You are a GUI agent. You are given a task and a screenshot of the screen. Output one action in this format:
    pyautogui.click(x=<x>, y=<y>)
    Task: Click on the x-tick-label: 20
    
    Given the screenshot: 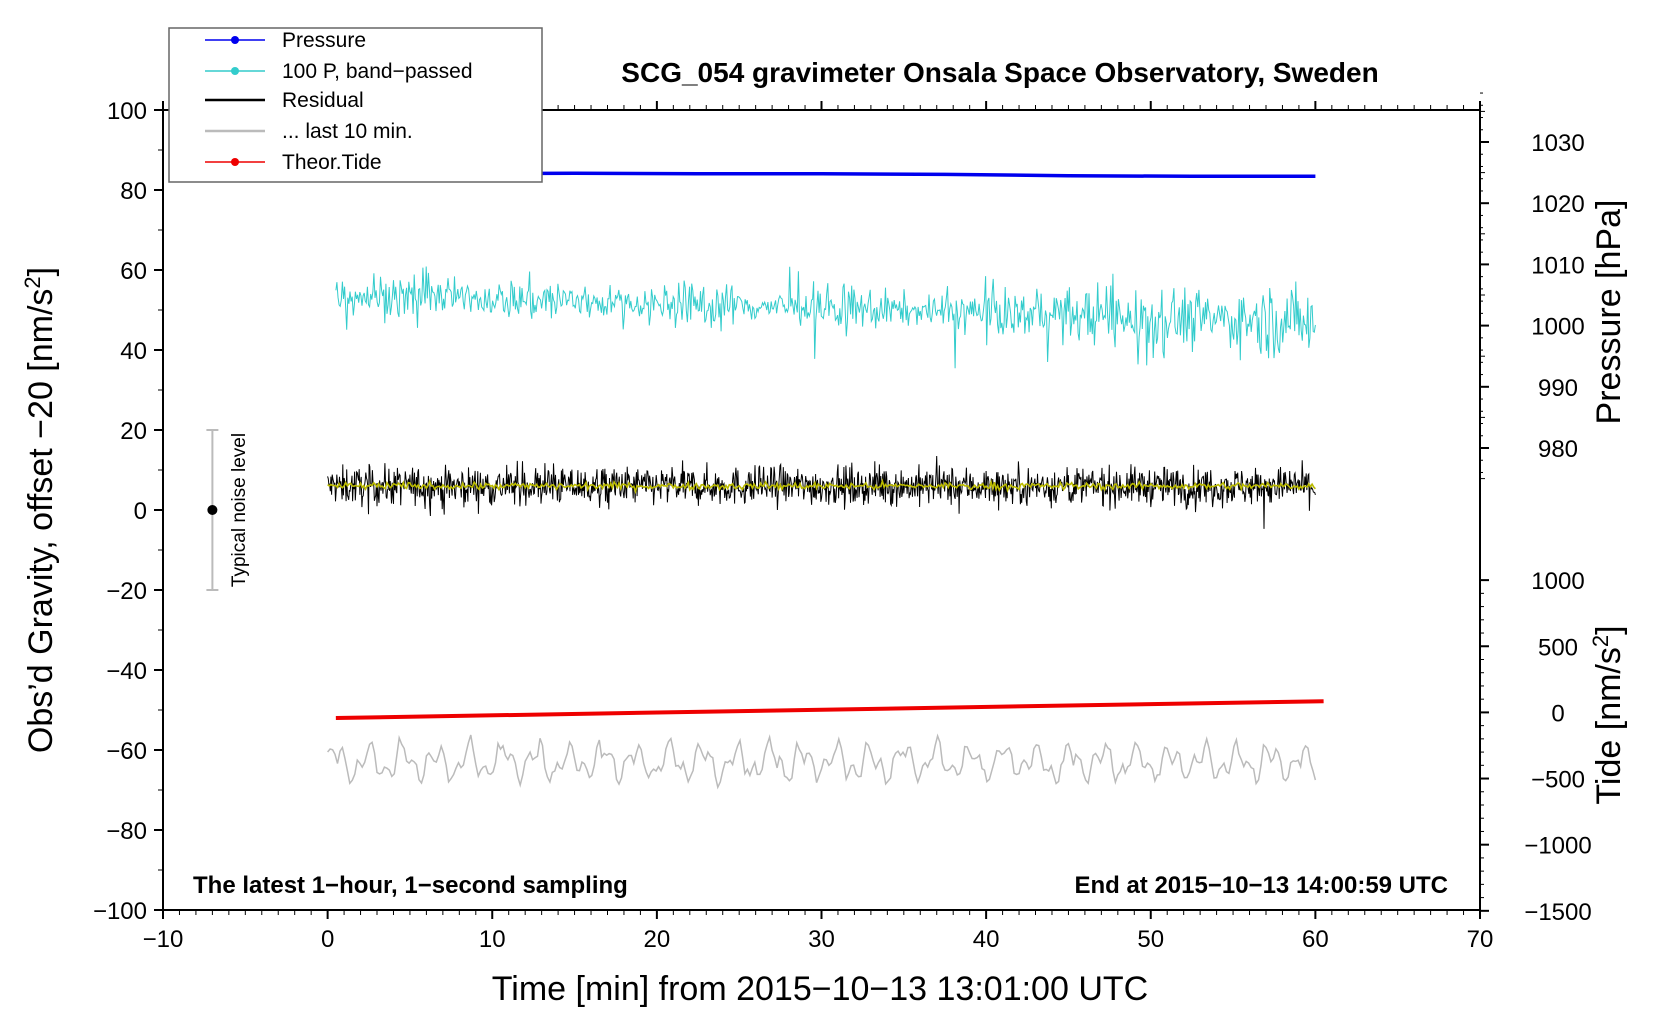 What is the action you would take?
    pyautogui.click(x=657, y=939)
    